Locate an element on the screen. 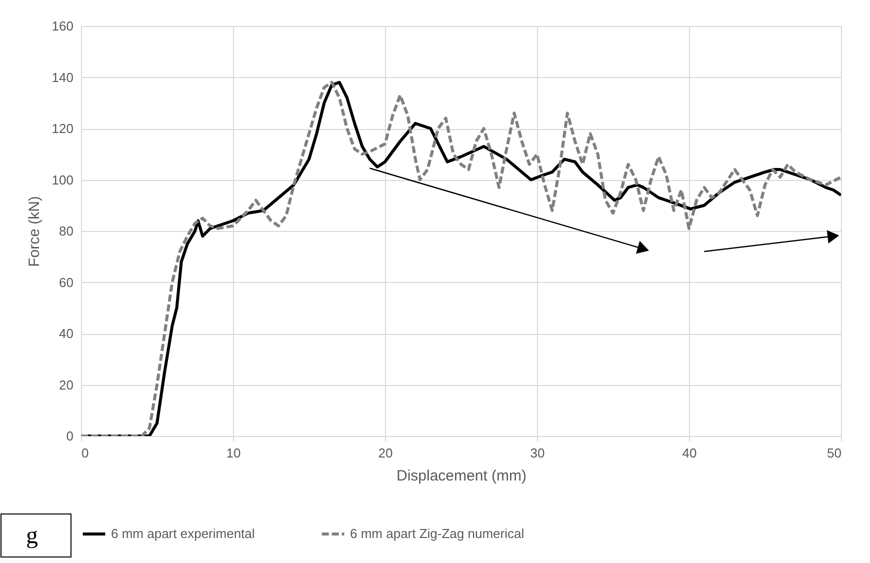  x-tick-label: 10 is located at coordinates (233, 453).